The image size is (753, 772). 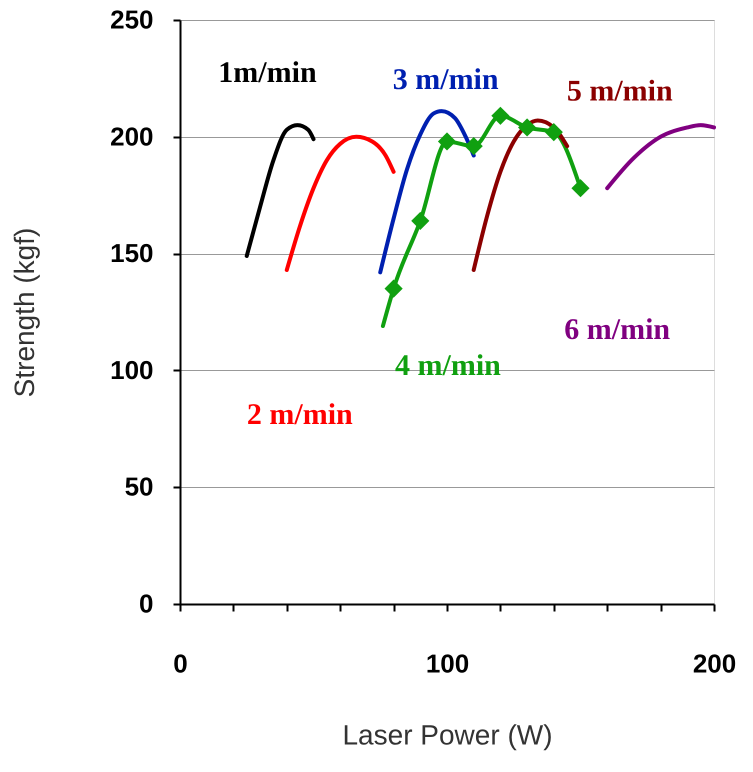 What do you see at coordinates (445, 79) in the screenshot?
I see `series-label: 3 m/min` at bounding box center [445, 79].